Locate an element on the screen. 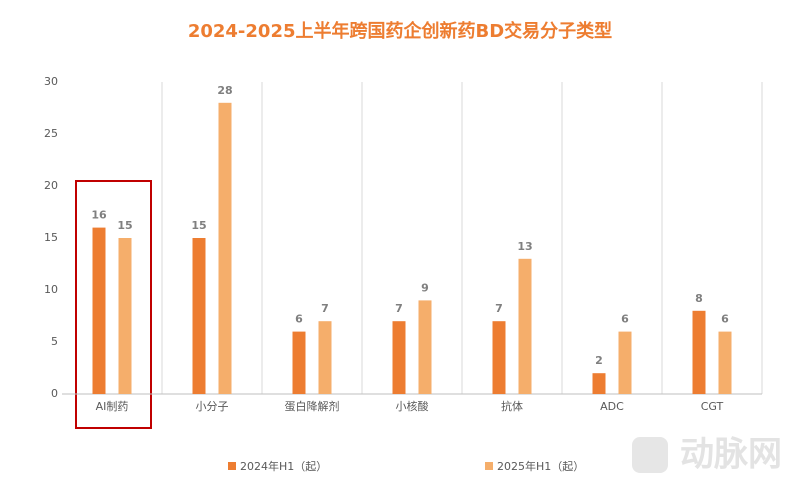 This screenshot has height=484, width=800. highlight-box is located at coordinates (113, 304).